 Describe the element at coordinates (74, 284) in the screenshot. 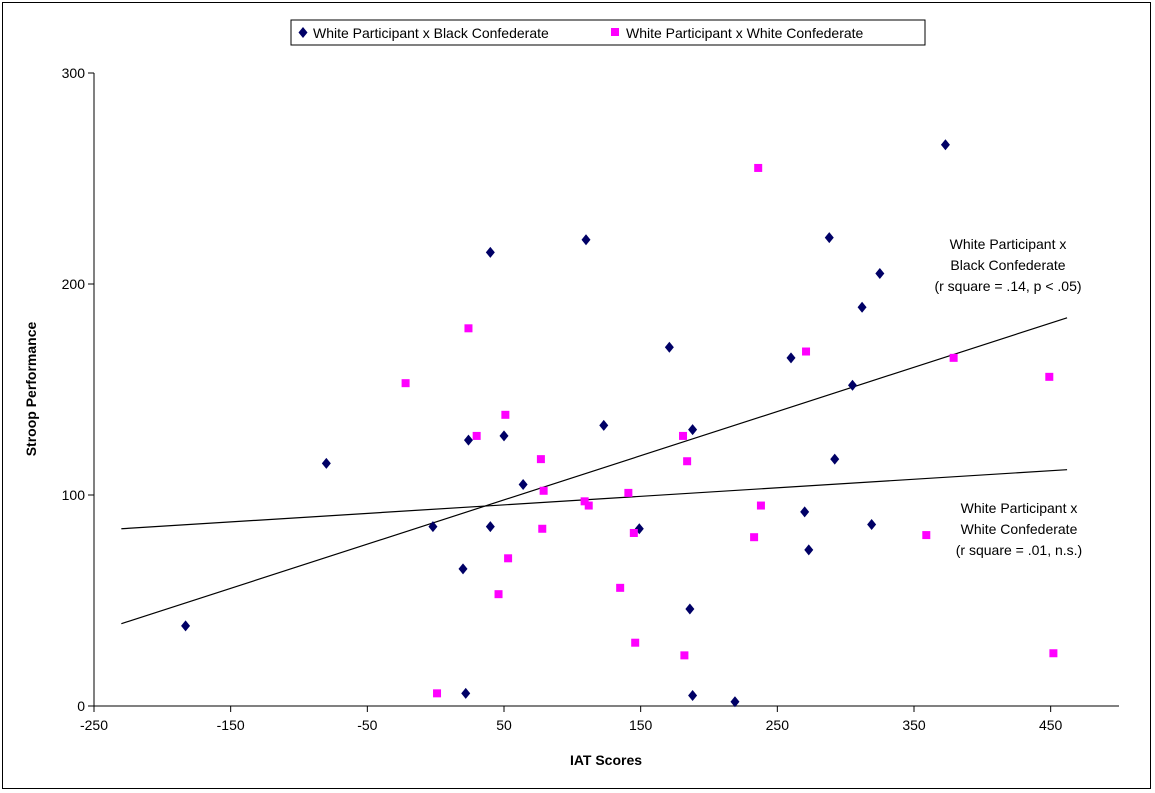

I see `y-tick-label: 200` at that location.